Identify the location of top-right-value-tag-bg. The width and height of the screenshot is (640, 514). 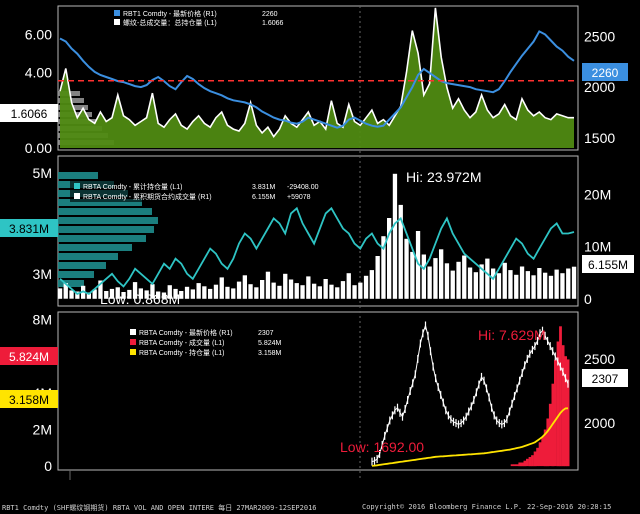
(605, 72).